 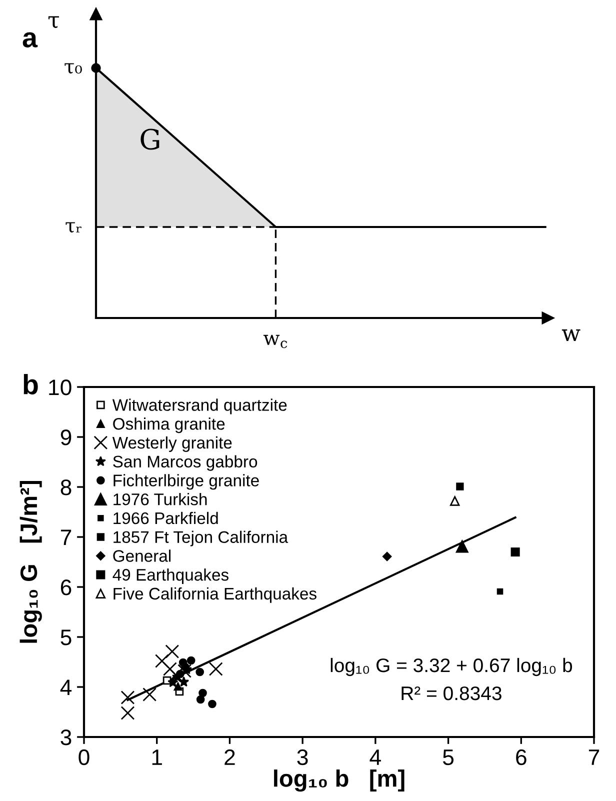 I want to click on x-tick-label: 5, so click(x=448, y=758).